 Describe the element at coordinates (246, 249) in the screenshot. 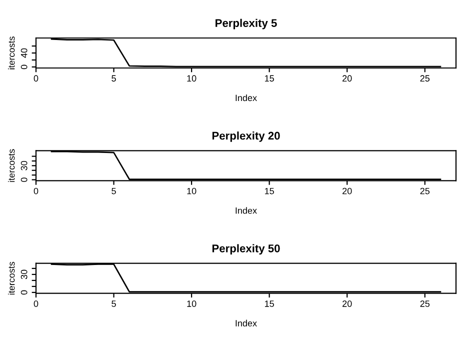

I see `chart-title: Perplexity 50` at that location.